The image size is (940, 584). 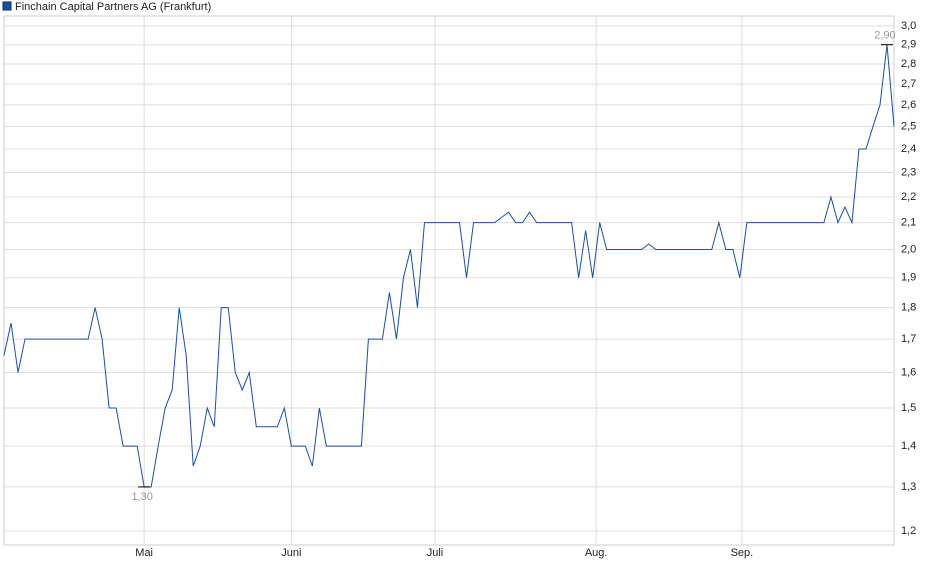 I want to click on chart-title: Finchain Capital Partners AG (Frankfurt), so click(x=113, y=7).